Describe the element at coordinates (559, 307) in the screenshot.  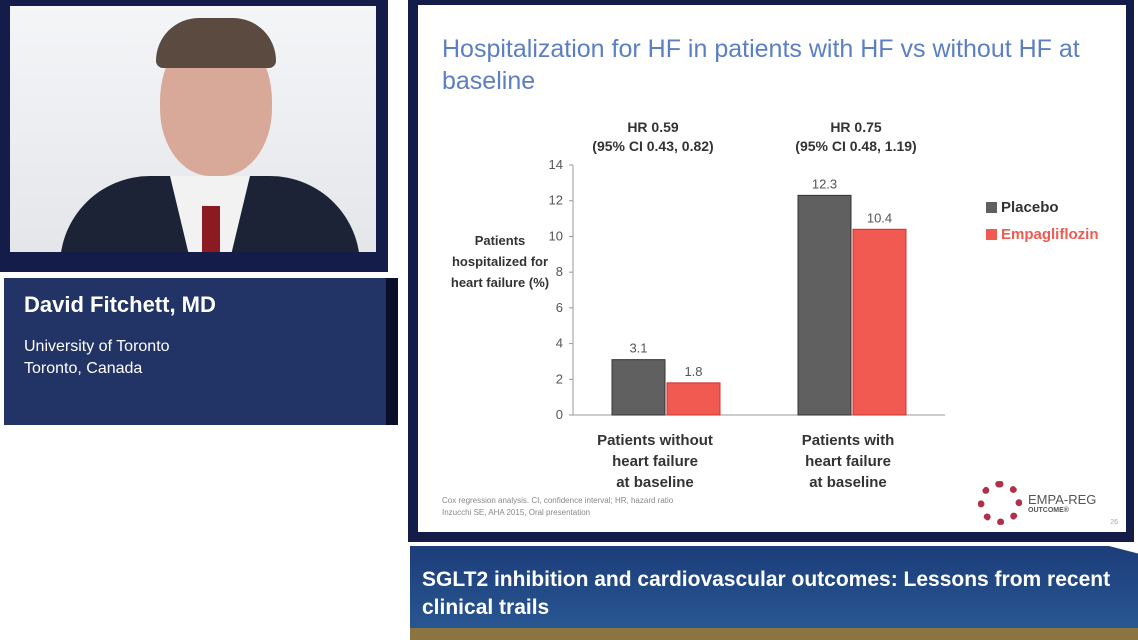
I see `y-tick-label: 6` at that location.